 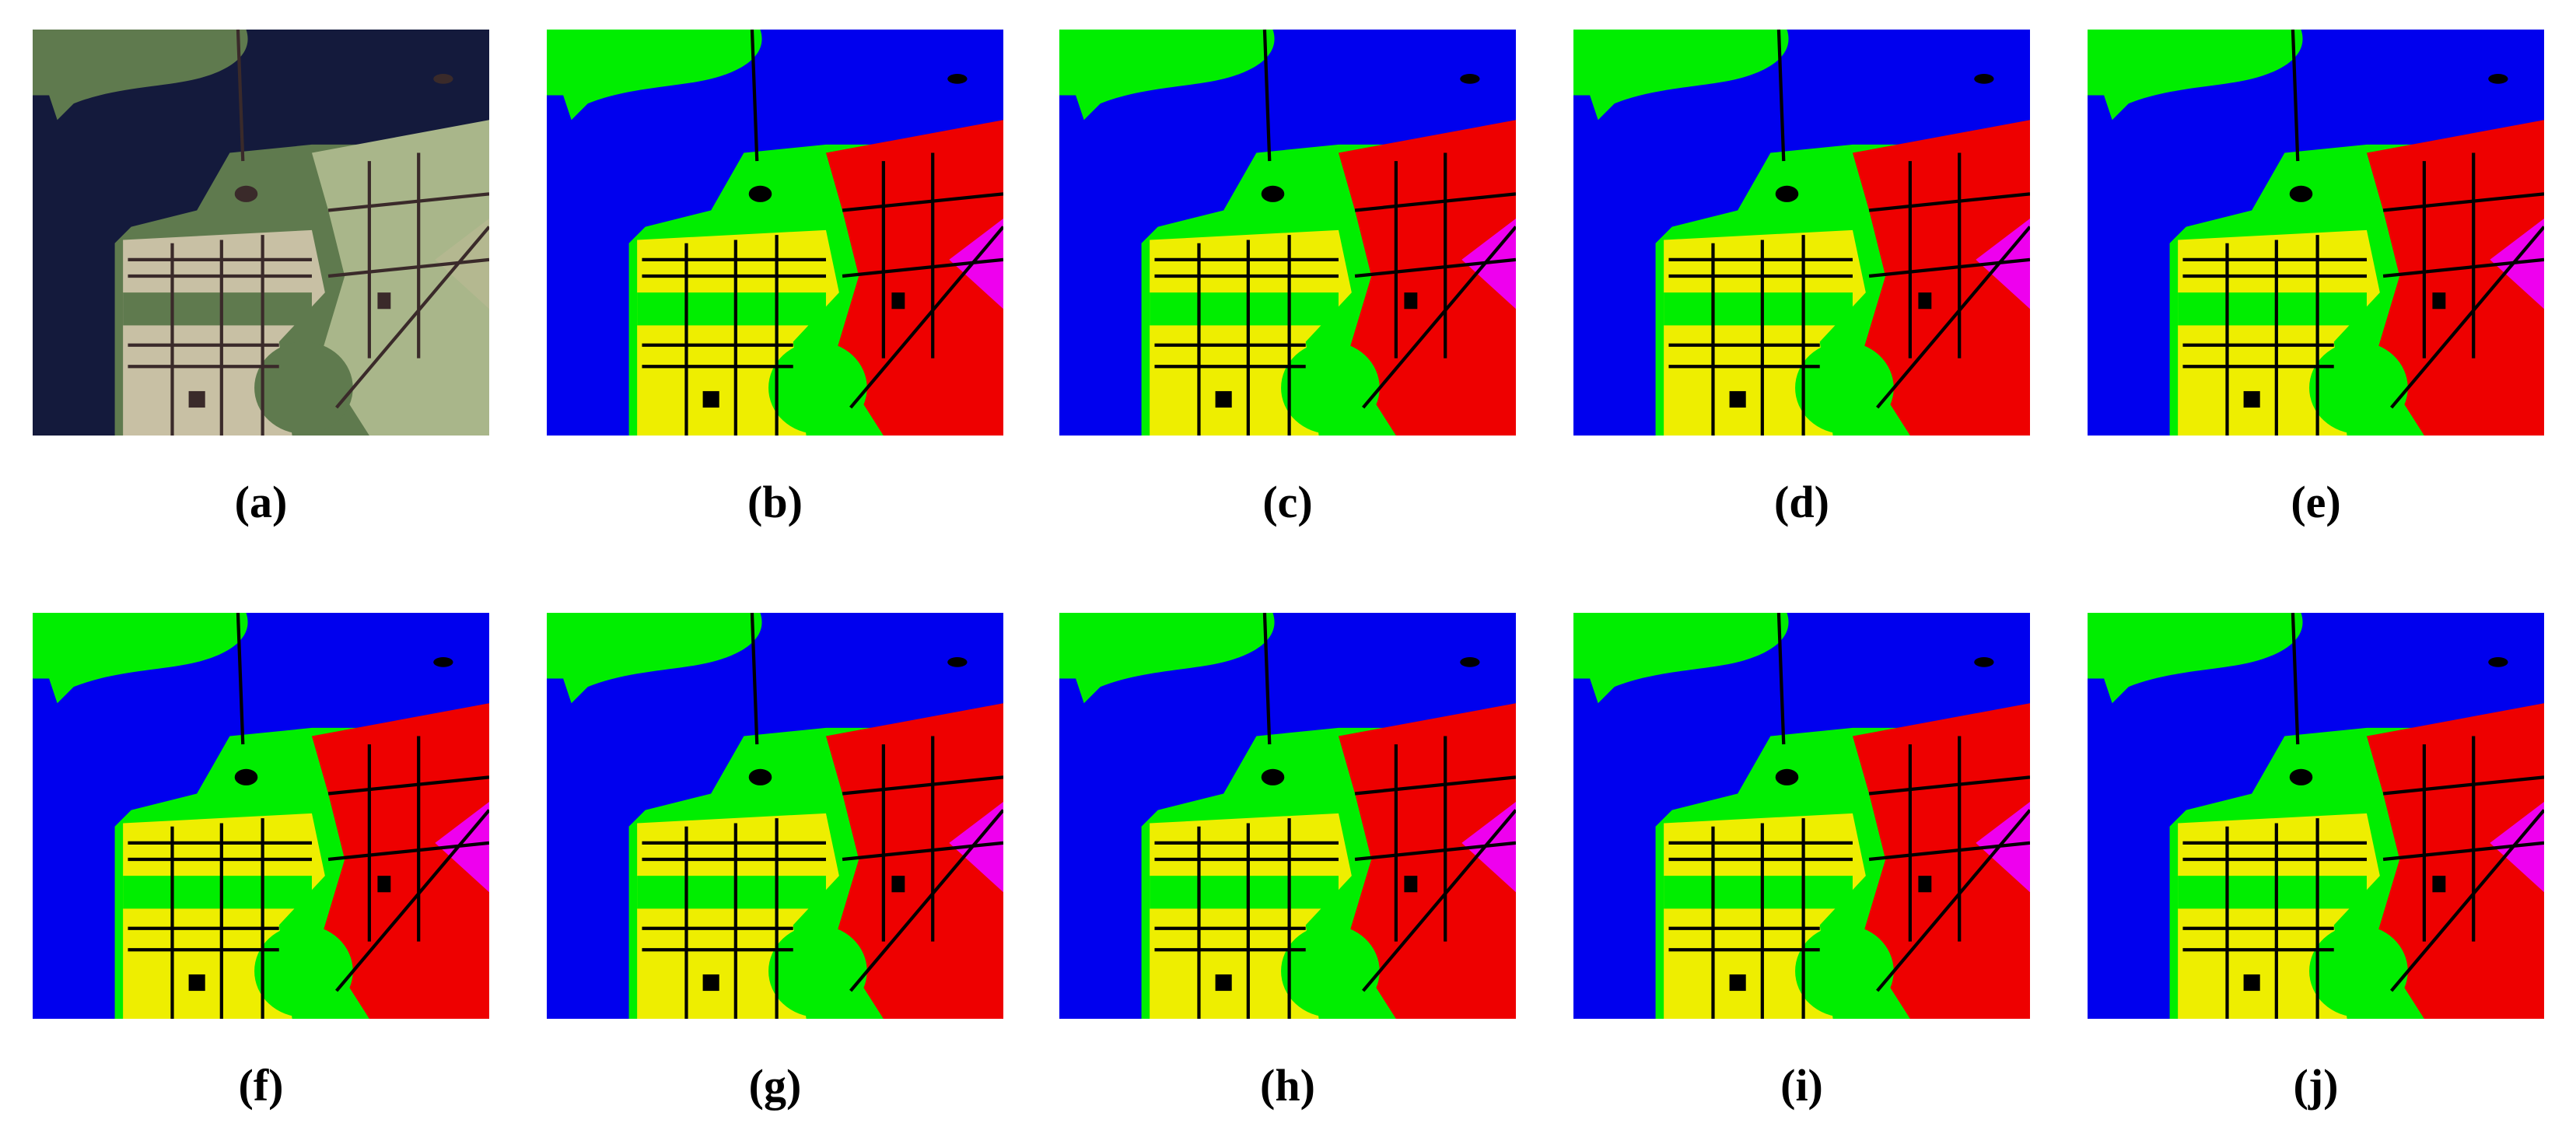 What do you see at coordinates (261, 1085) in the screenshot?
I see `panel-label: (f)` at bounding box center [261, 1085].